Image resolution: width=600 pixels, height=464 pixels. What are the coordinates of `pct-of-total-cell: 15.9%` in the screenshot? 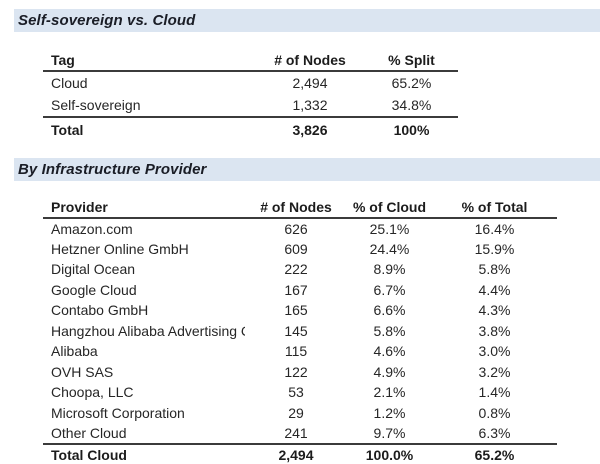 It's located at (494, 248).